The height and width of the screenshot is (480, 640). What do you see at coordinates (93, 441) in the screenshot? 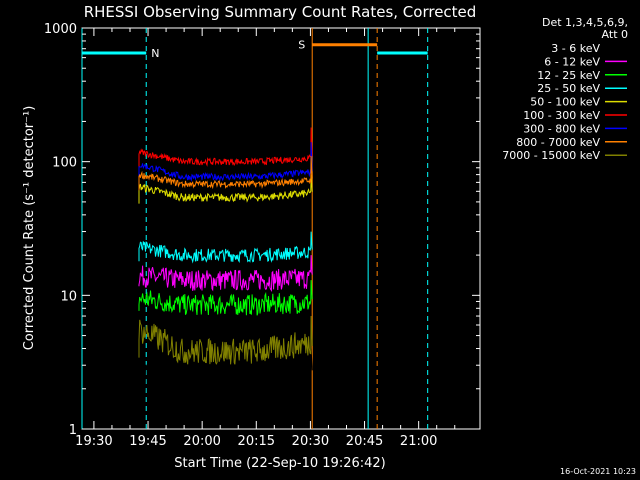
I see `x-tick-label: 19:30` at bounding box center [93, 441].